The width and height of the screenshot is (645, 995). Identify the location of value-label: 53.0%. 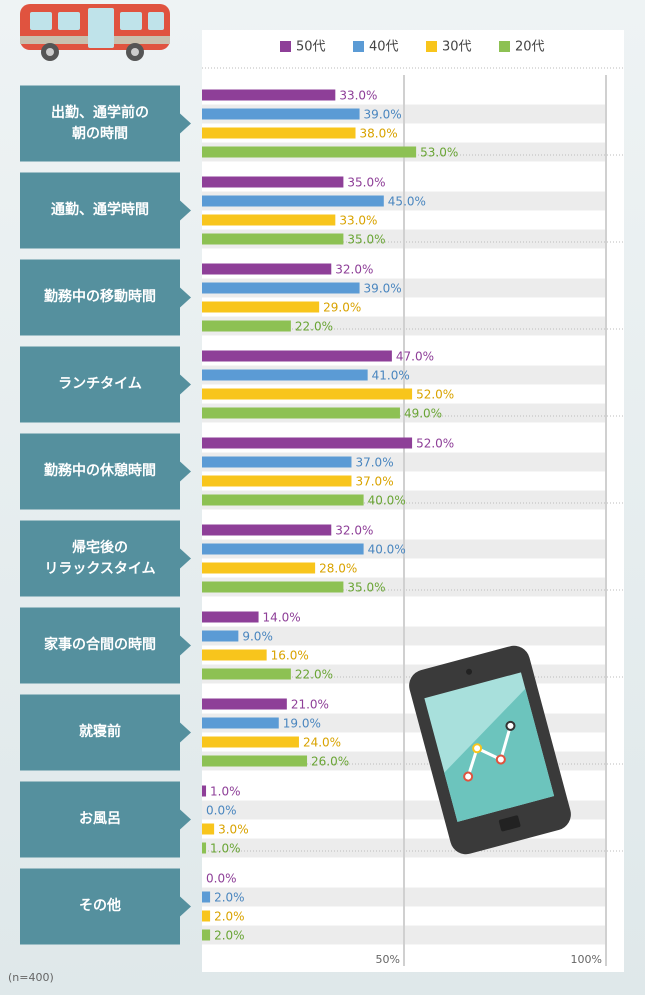
(439, 153).